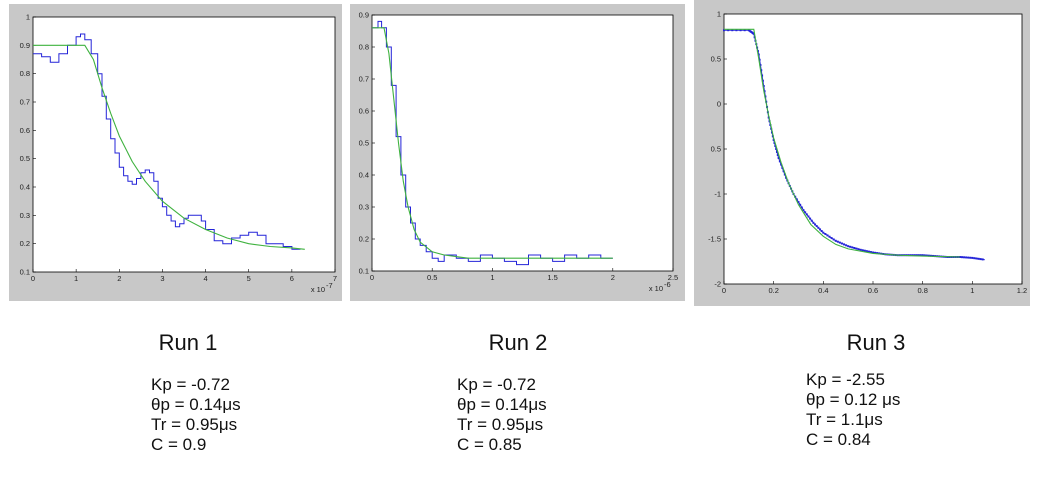 This screenshot has height=483, width=1038. What do you see at coordinates (162, 278) in the screenshot?
I see `x-tick-label: 3` at bounding box center [162, 278].